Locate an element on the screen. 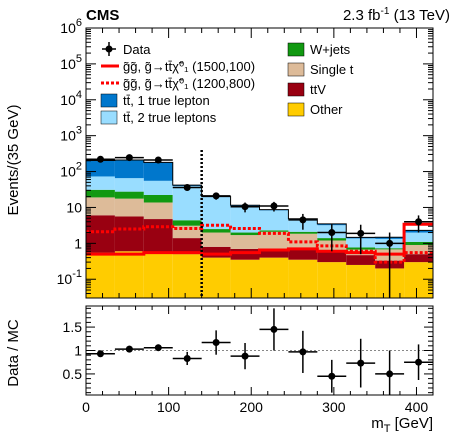  x-tick-label-1: 100 is located at coordinates (169, 407).